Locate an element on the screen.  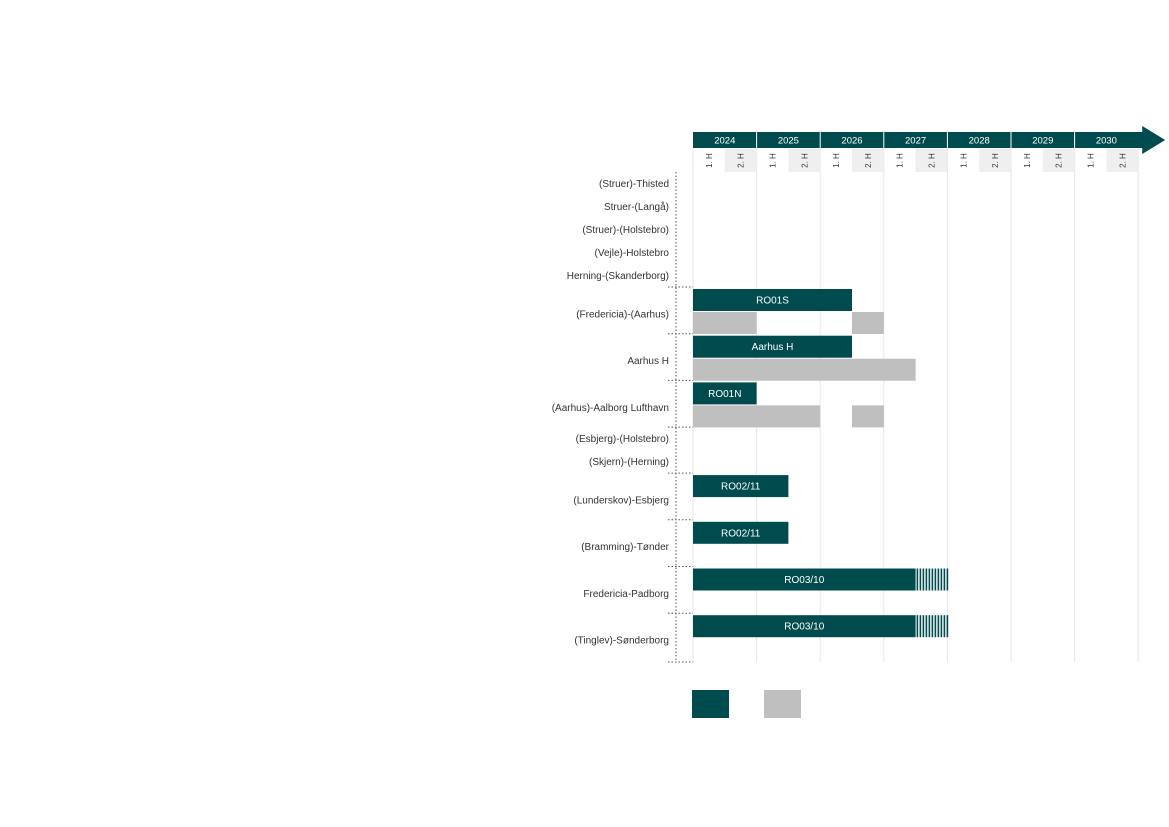
legend-swatch-primary is located at coordinates (710, 704).